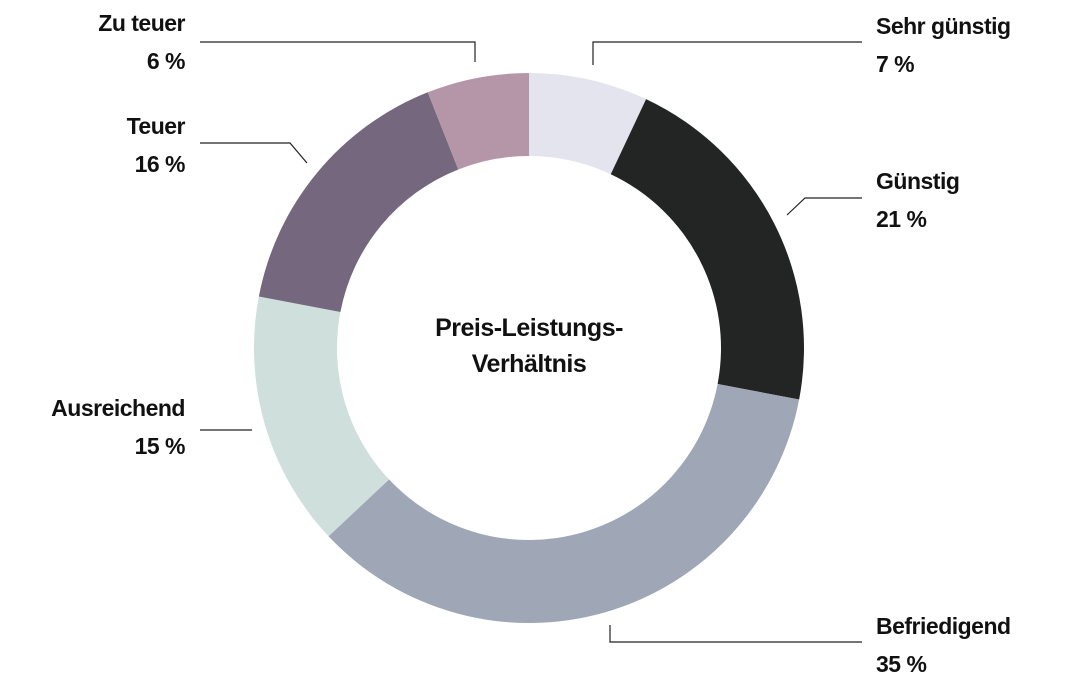  Describe the element at coordinates (160, 446) in the screenshot. I see `slice-value-label: 15 %` at that location.